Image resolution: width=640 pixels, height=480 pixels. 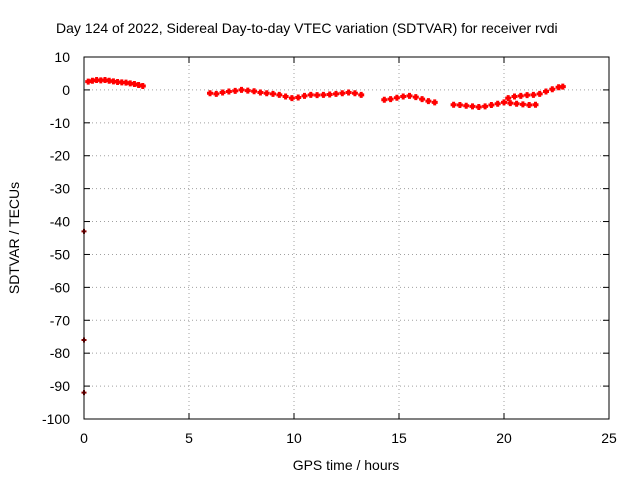 I want to click on y-tick-label: -70, so click(x=60, y=320).